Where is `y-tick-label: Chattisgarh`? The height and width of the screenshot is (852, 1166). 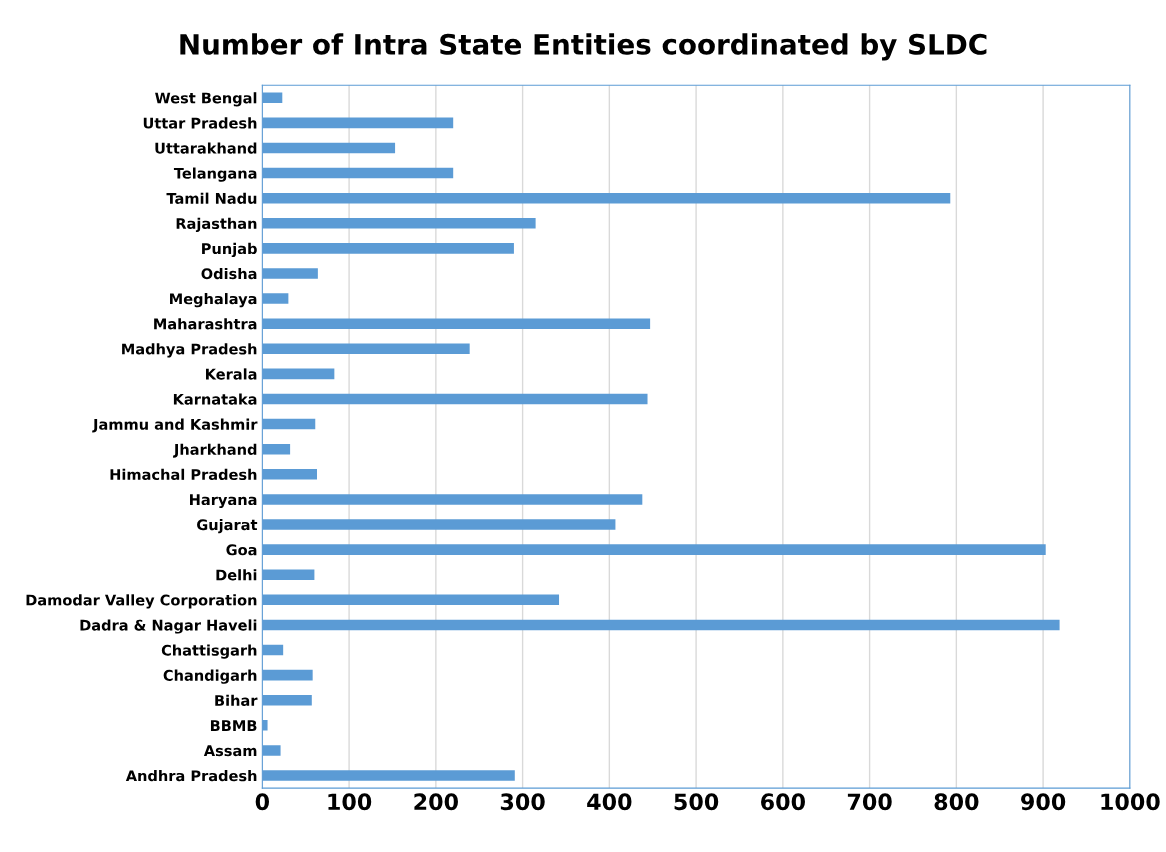
y-tick-label: Chattisgarh is located at coordinates (209, 651).